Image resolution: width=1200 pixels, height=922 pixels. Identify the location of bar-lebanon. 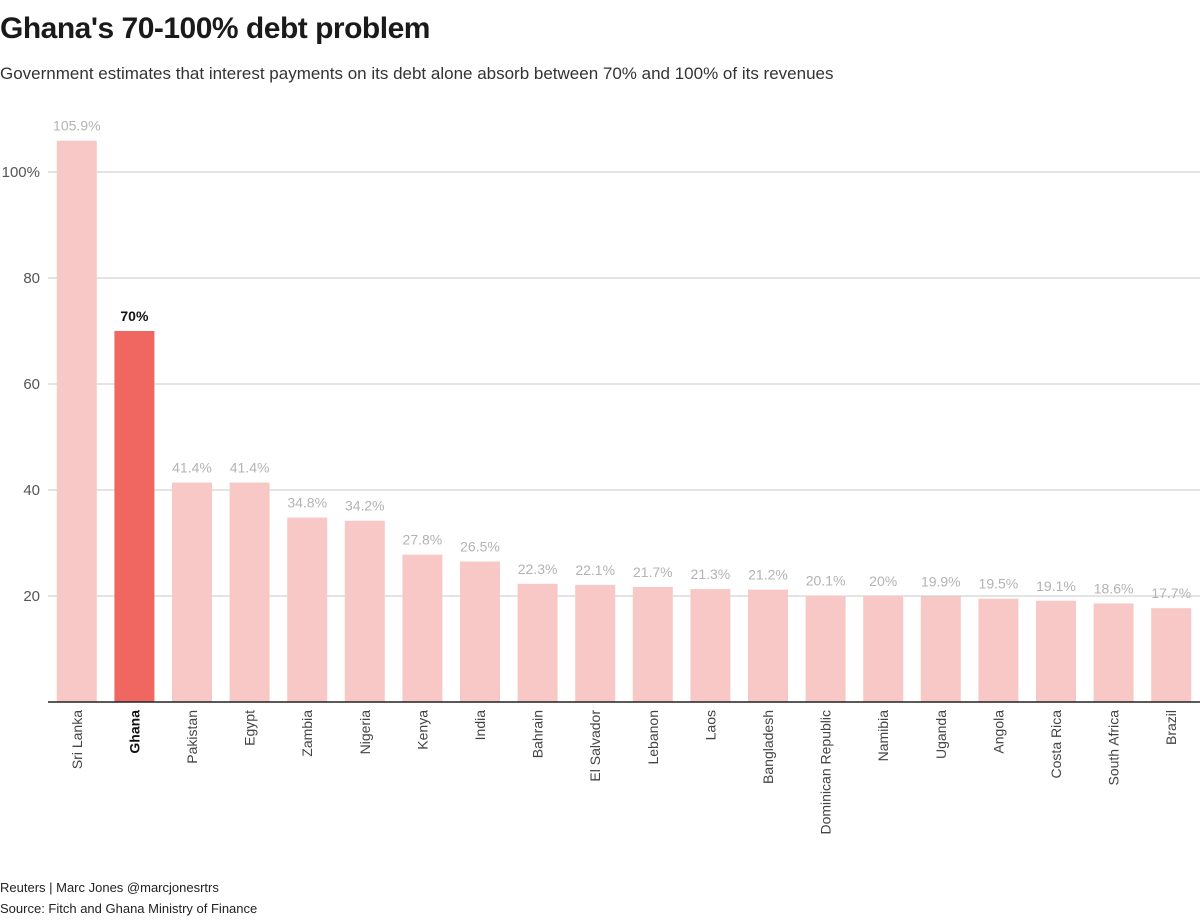
(652, 644).